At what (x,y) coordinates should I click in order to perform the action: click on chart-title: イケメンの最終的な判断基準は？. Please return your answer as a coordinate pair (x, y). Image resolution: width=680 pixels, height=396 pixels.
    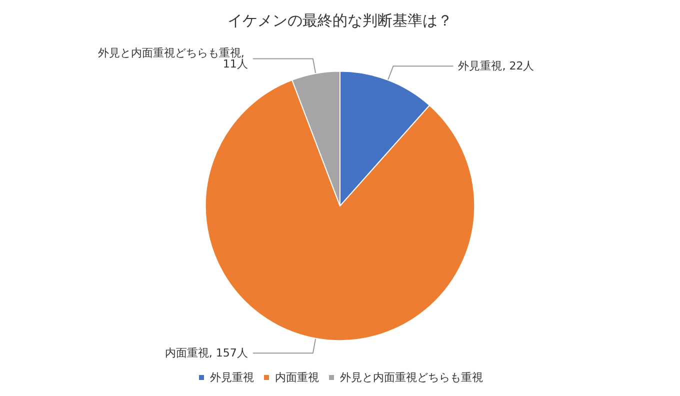
    Looking at the image, I should click on (340, 21).